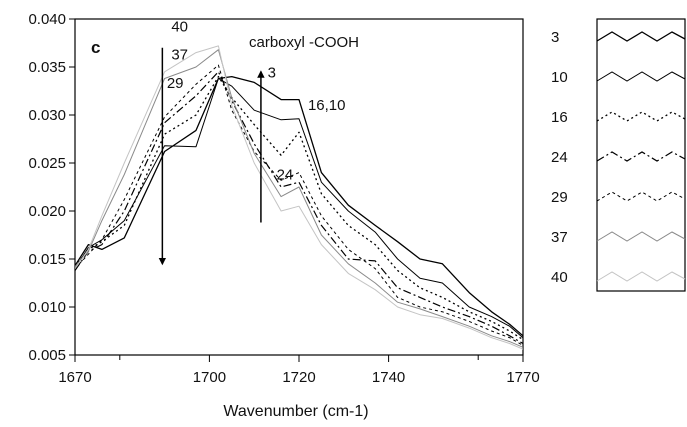 This screenshot has height=427, width=687. I want to click on curve-annotation: 29, so click(175, 83).